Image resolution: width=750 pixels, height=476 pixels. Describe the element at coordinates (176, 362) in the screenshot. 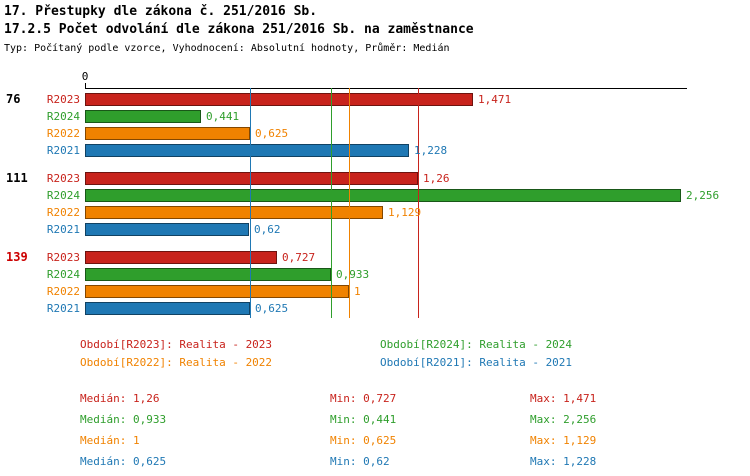

I see `legend-item-r2022: Období[R2022]: Realita - 2022` at that location.